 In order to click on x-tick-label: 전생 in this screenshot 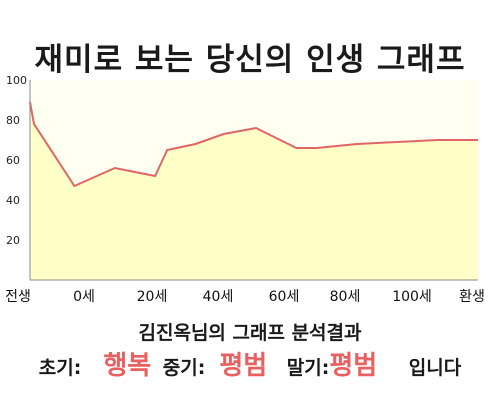, I will do `click(18, 297)`.